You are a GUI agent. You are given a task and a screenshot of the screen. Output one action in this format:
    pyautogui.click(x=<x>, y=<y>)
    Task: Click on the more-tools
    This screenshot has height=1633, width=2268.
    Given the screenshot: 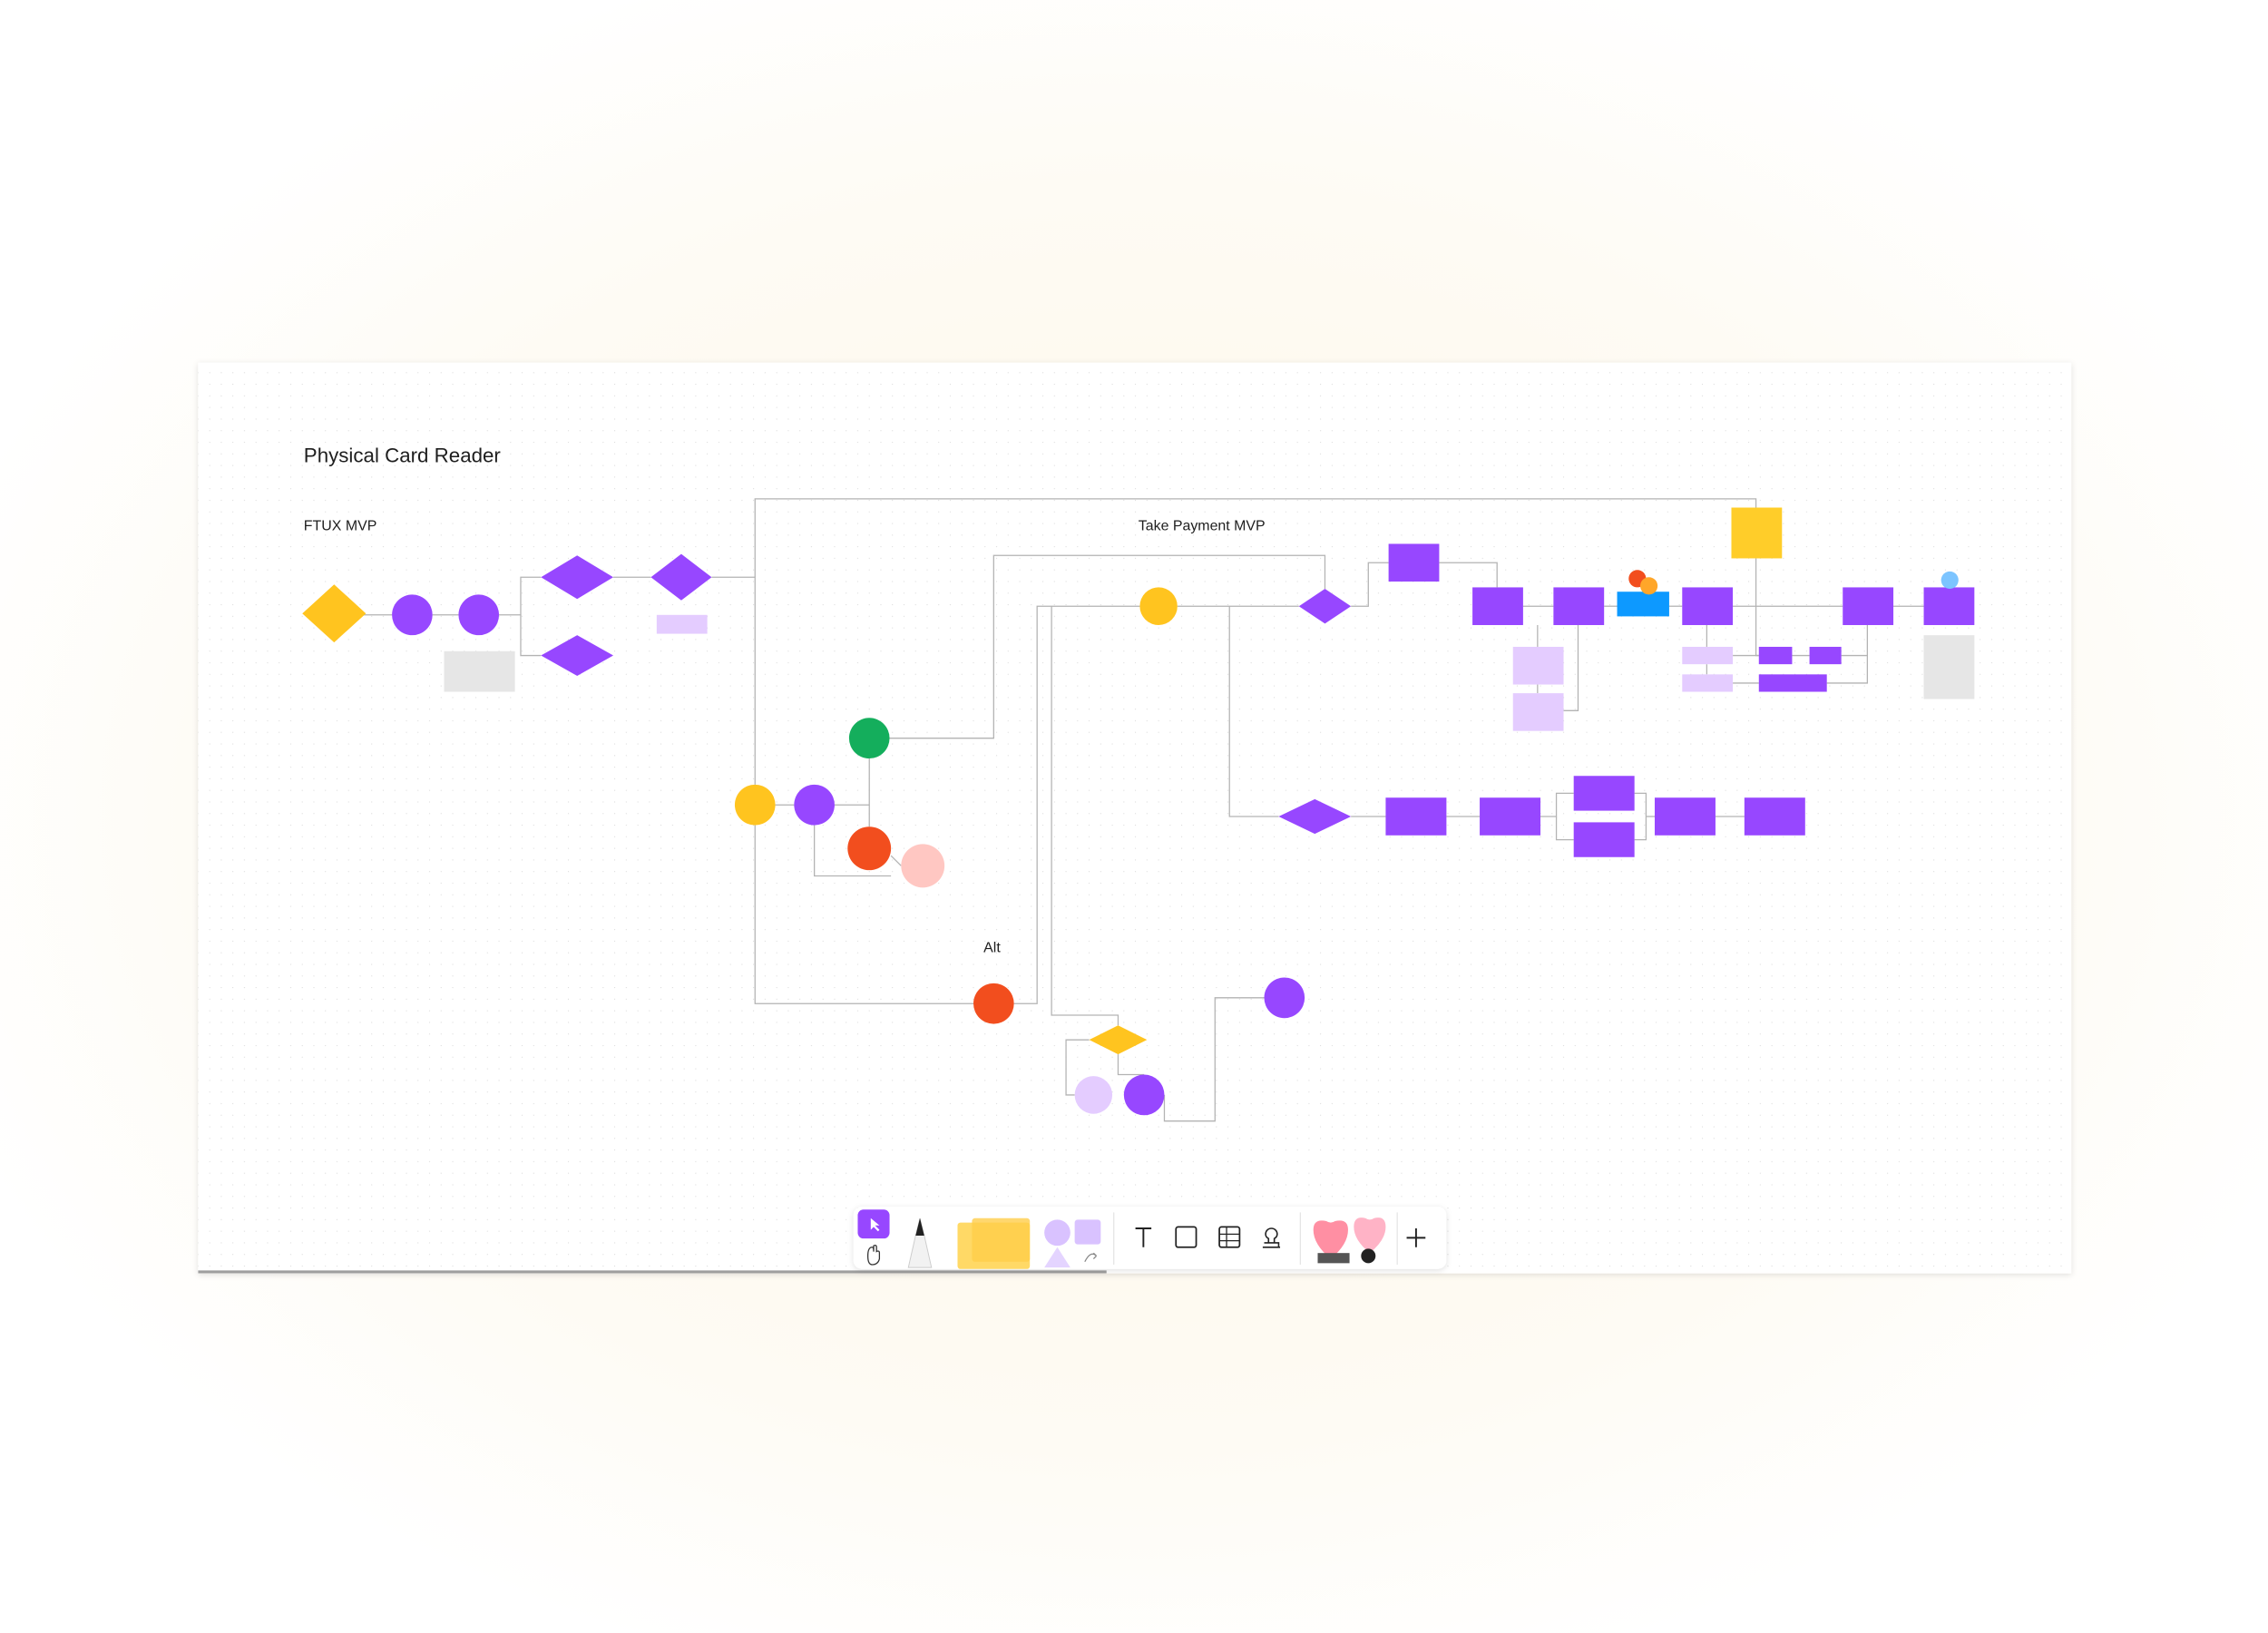 What is the action you would take?
    pyautogui.click(x=1416, y=1237)
    